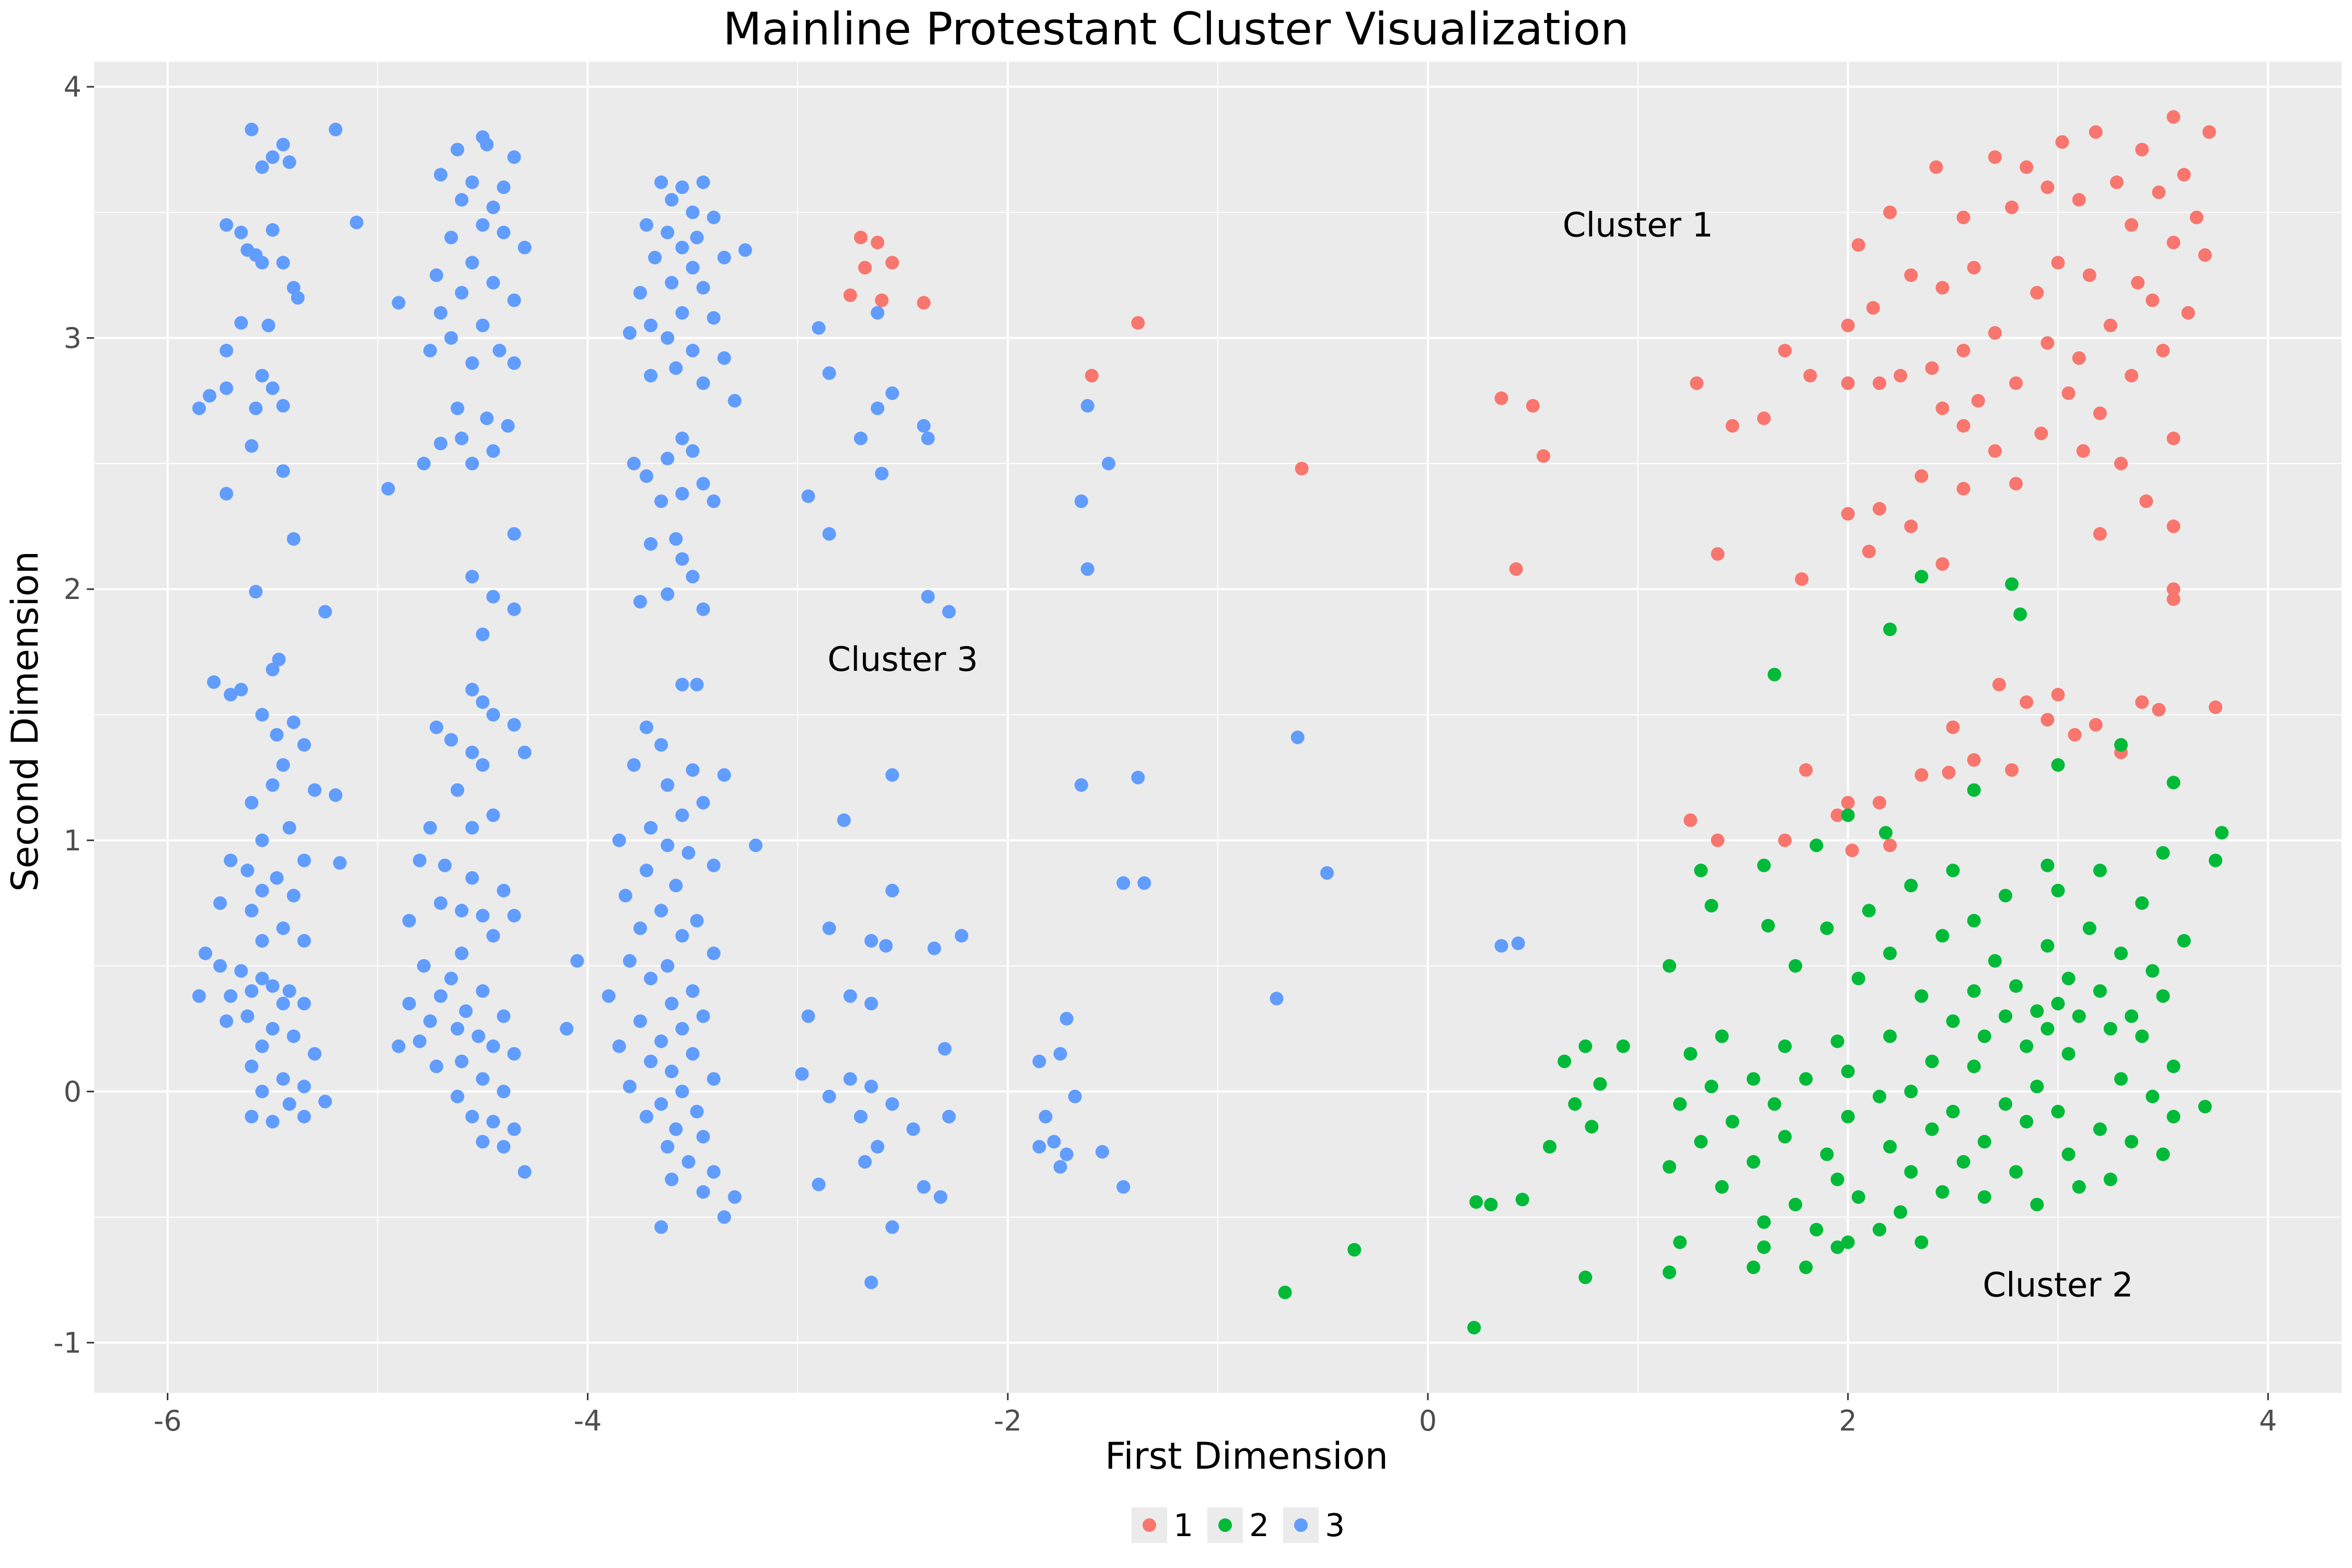  What do you see at coordinates (73, 338) in the screenshot?
I see `y-tick-label: 3` at bounding box center [73, 338].